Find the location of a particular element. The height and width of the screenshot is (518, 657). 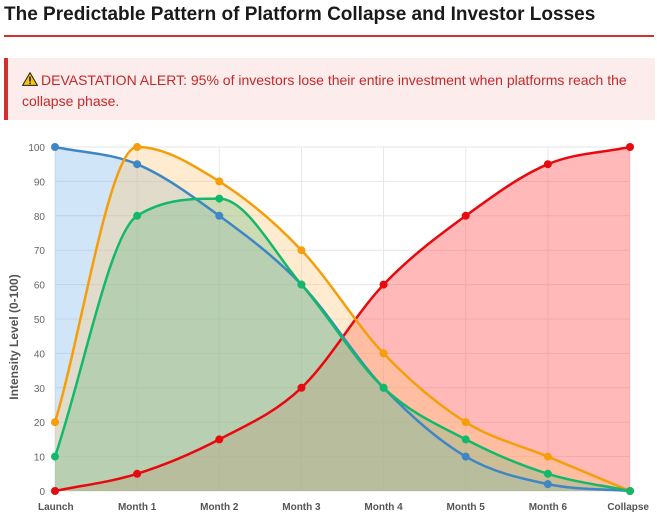

y-tick-label-4: 40 is located at coordinates (40, 354).